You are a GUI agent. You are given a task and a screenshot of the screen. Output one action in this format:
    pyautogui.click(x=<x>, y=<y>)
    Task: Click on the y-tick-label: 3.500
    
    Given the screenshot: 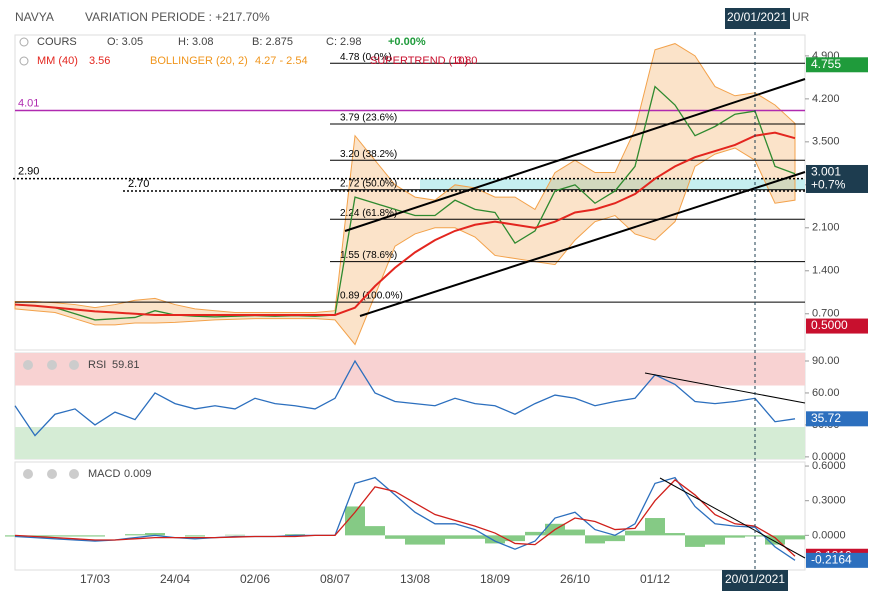 What is the action you would take?
    pyautogui.click(x=826, y=142)
    